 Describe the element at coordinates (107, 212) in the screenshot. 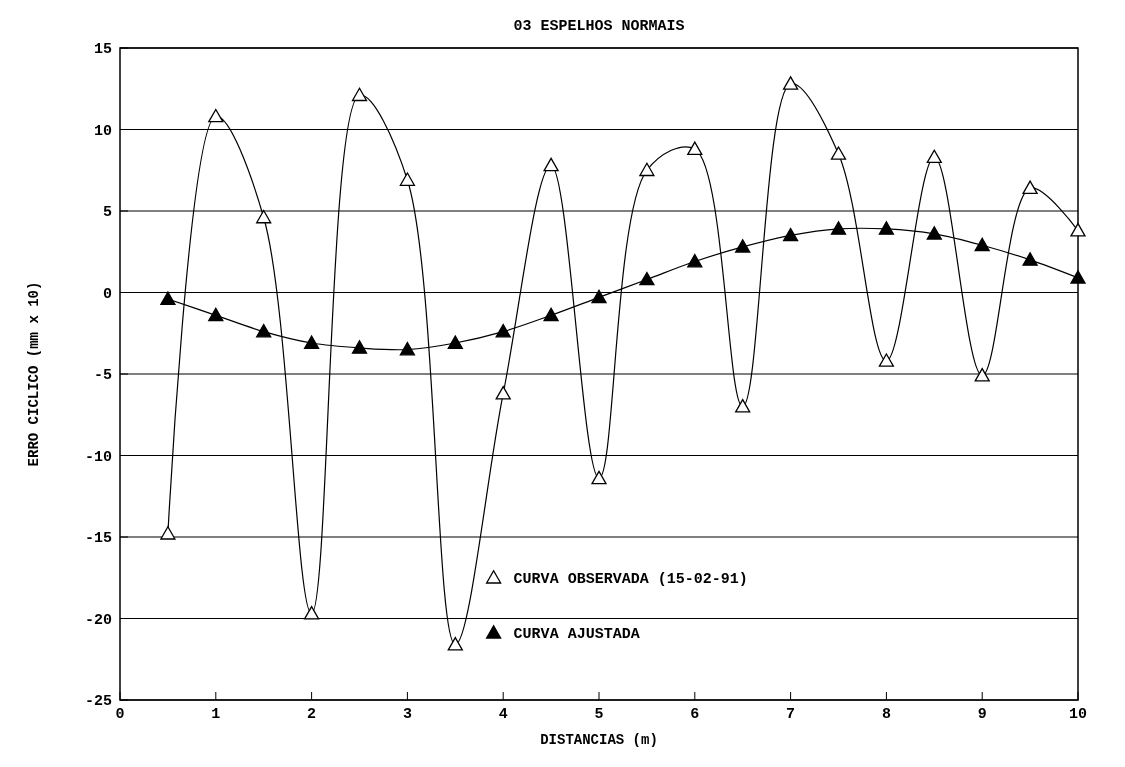

I see `y-tick-label: 5` at that location.